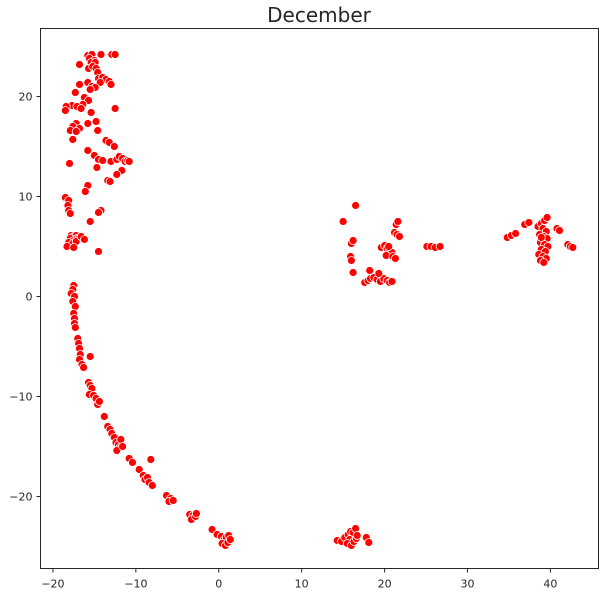 The width and height of the screenshot is (605, 598). What do you see at coordinates (26, 97) in the screenshot?
I see `y-tick-label: 20` at bounding box center [26, 97].